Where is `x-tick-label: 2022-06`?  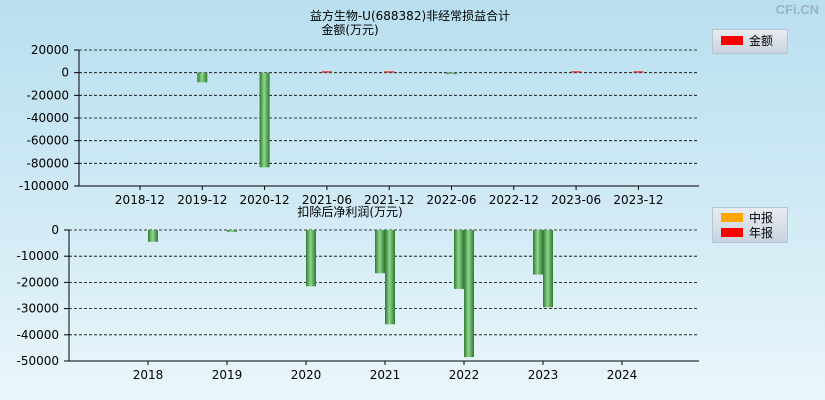
x-tick-label: 2022-06 is located at coordinates (451, 200).